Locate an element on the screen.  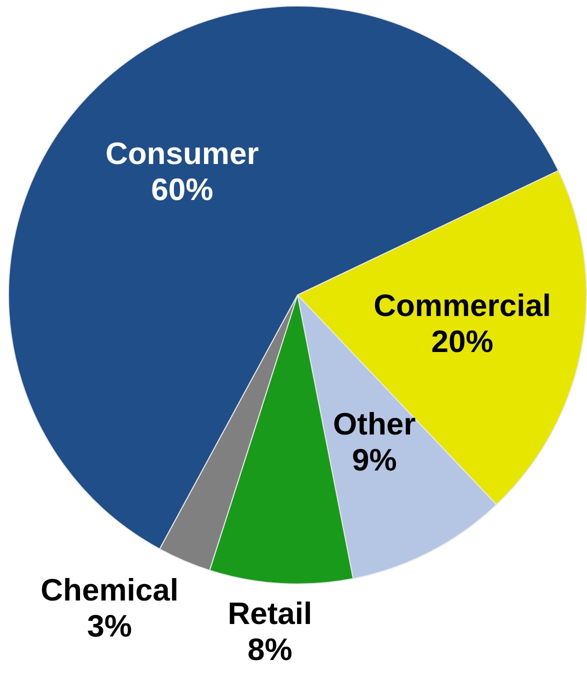
data-label: 8% is located at coordinates (270, 650).